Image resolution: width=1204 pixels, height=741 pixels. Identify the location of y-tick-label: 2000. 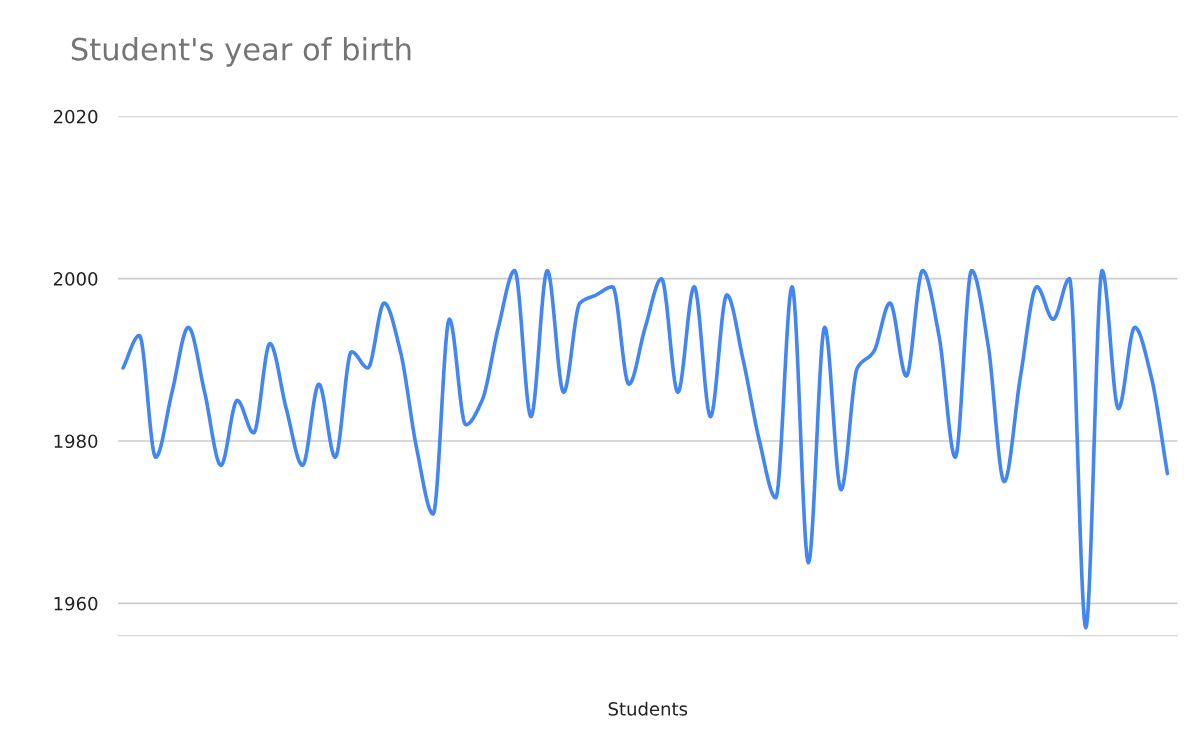
(75, 279).